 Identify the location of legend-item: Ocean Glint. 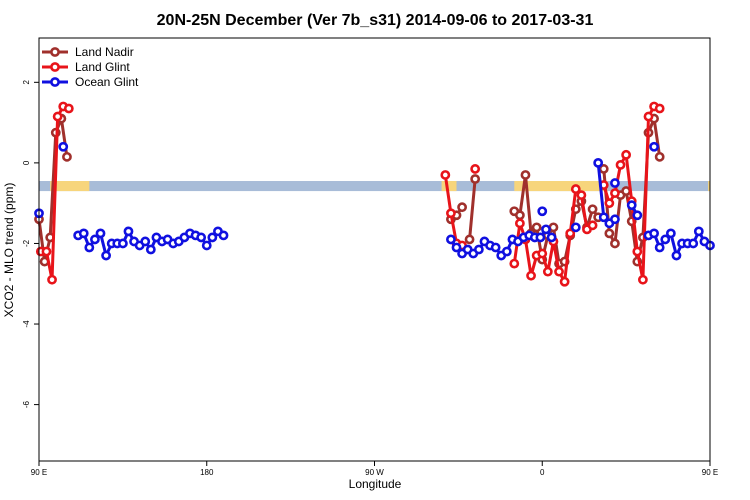
(90, 82).